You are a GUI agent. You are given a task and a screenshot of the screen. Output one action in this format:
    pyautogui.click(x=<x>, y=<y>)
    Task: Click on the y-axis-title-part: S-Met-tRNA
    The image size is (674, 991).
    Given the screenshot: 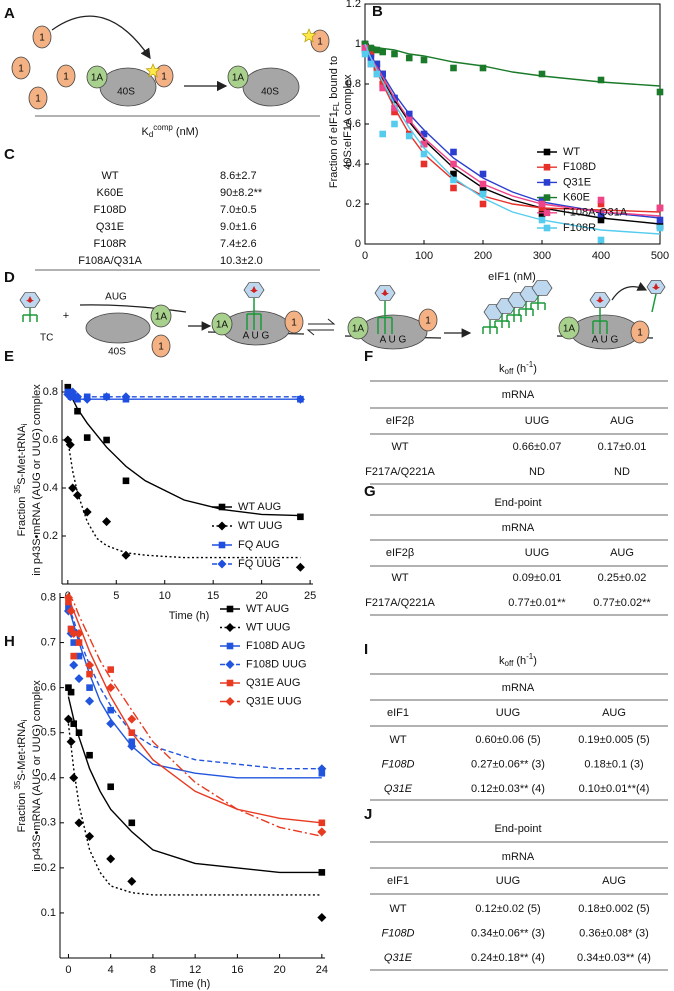 What is the action you would take?
    pyautogui.click(x=22, y=455)
    